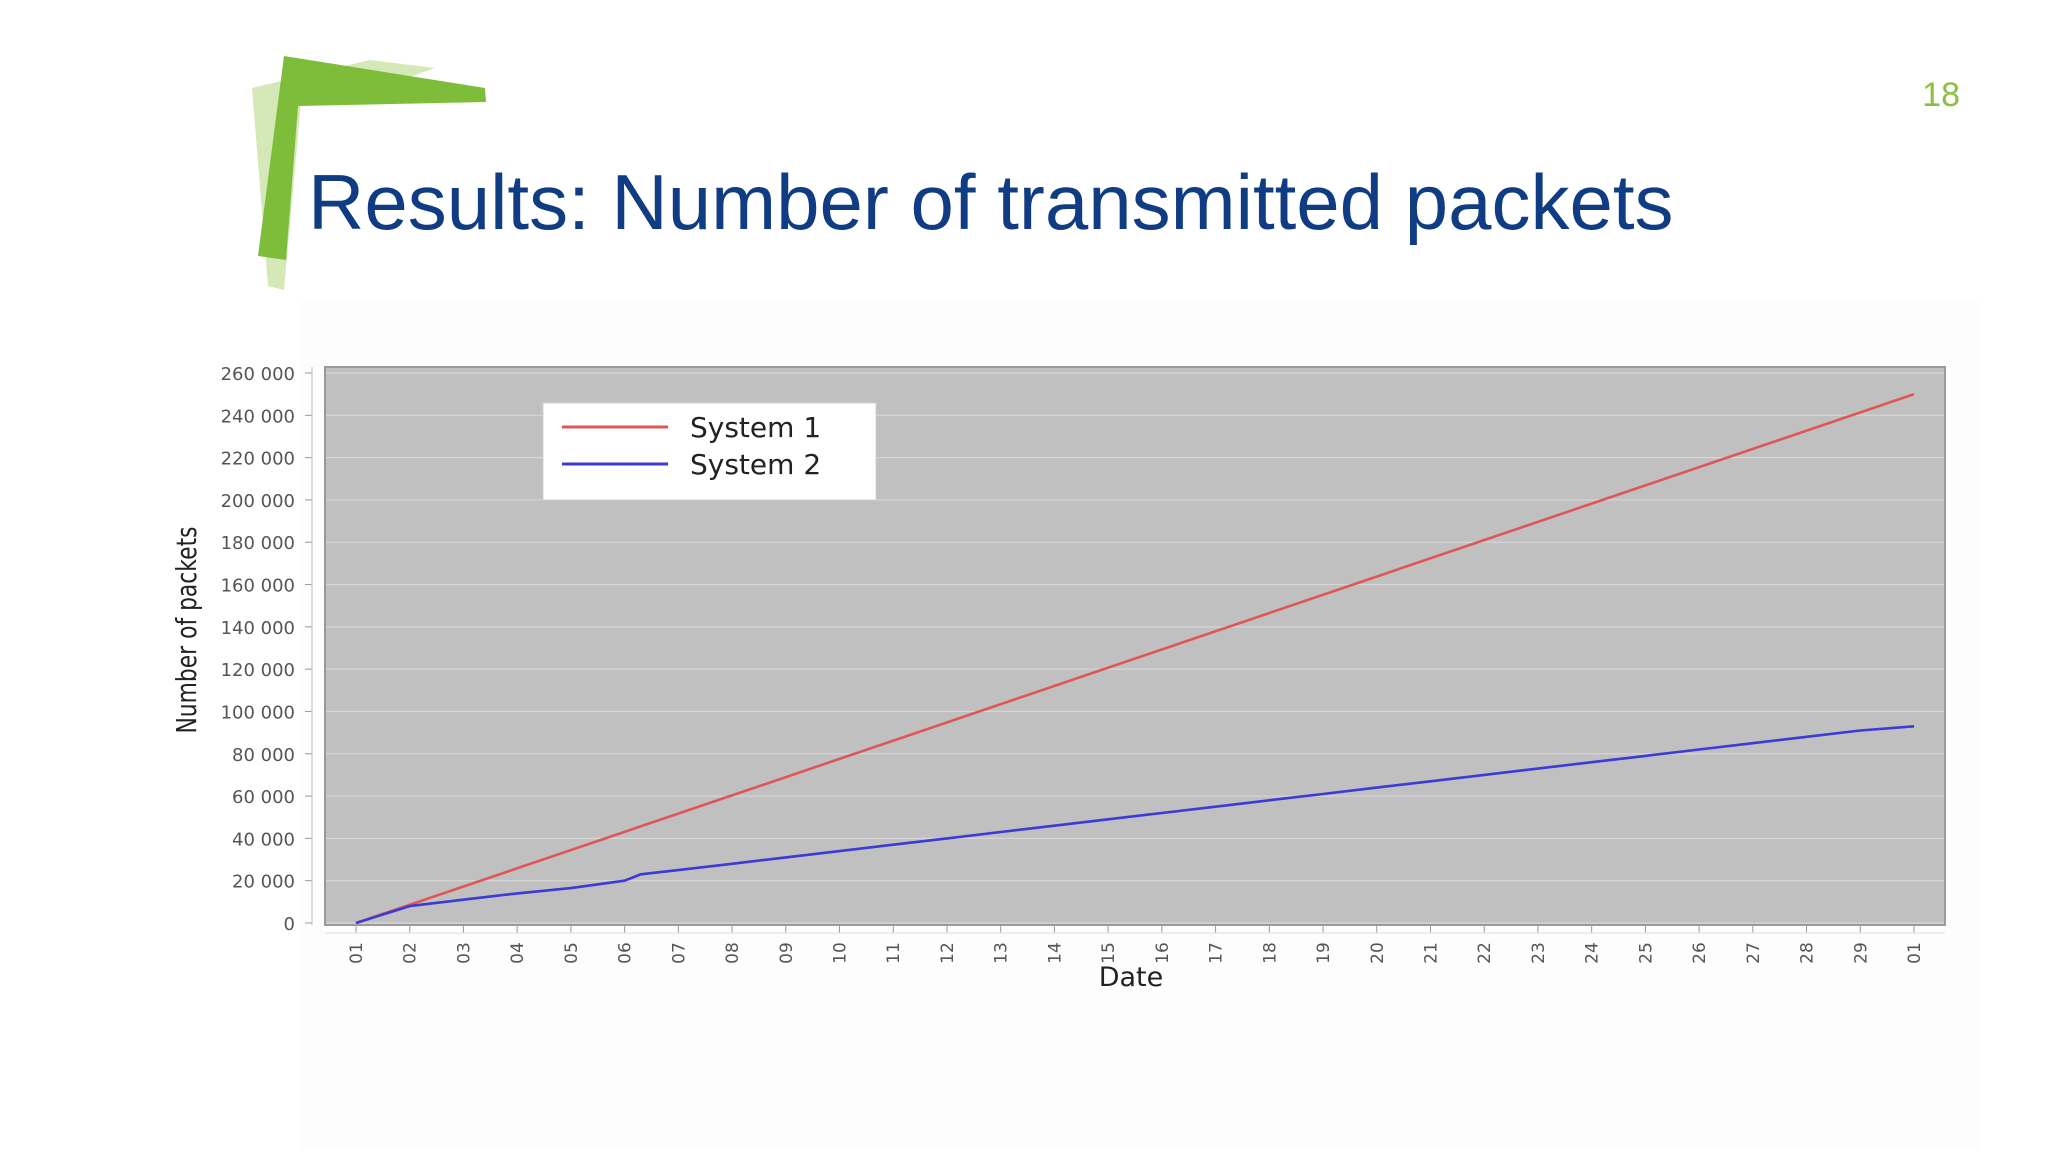 The height and width of the screenshot is (1152, 2048). I want to click on x-tick-label: 20, so click(1378, 953).